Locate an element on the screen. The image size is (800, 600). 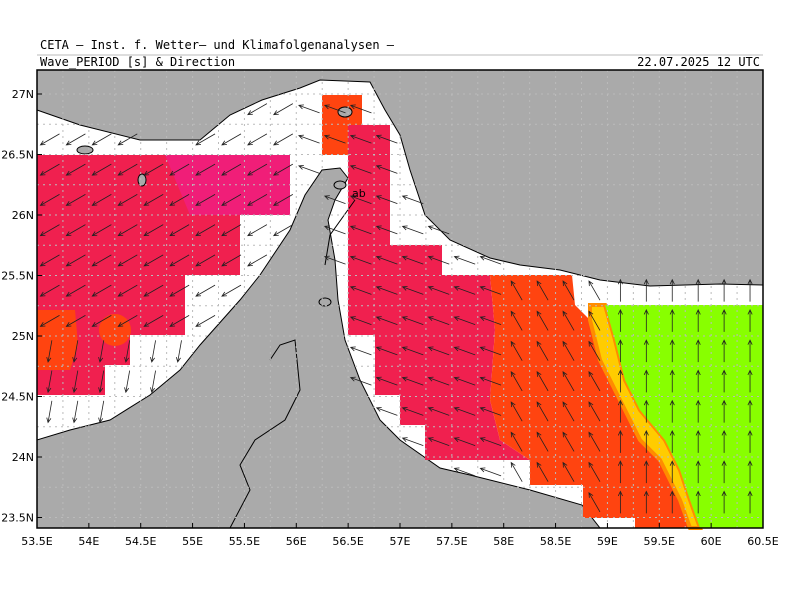
border-line is located at coordinates (265, 434).